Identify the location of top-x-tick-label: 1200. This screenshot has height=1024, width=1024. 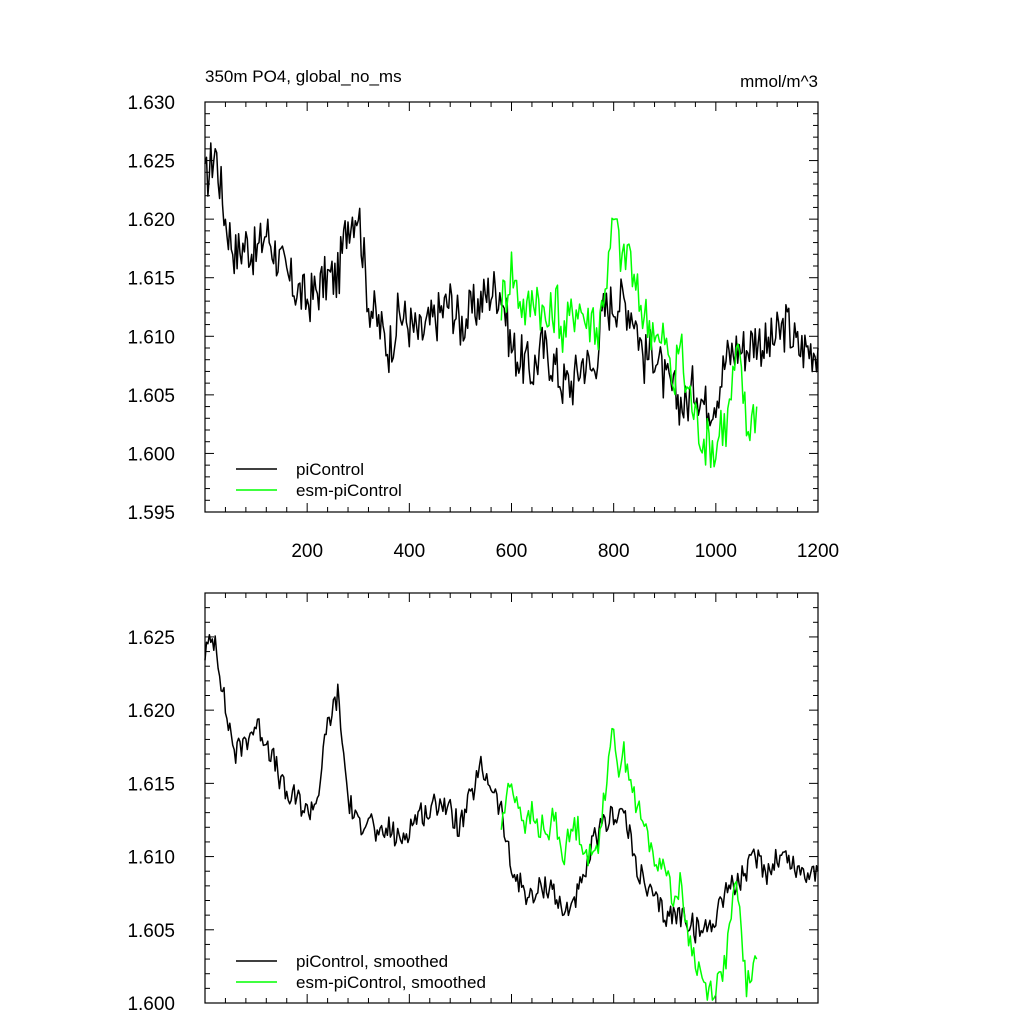
(818, 551).